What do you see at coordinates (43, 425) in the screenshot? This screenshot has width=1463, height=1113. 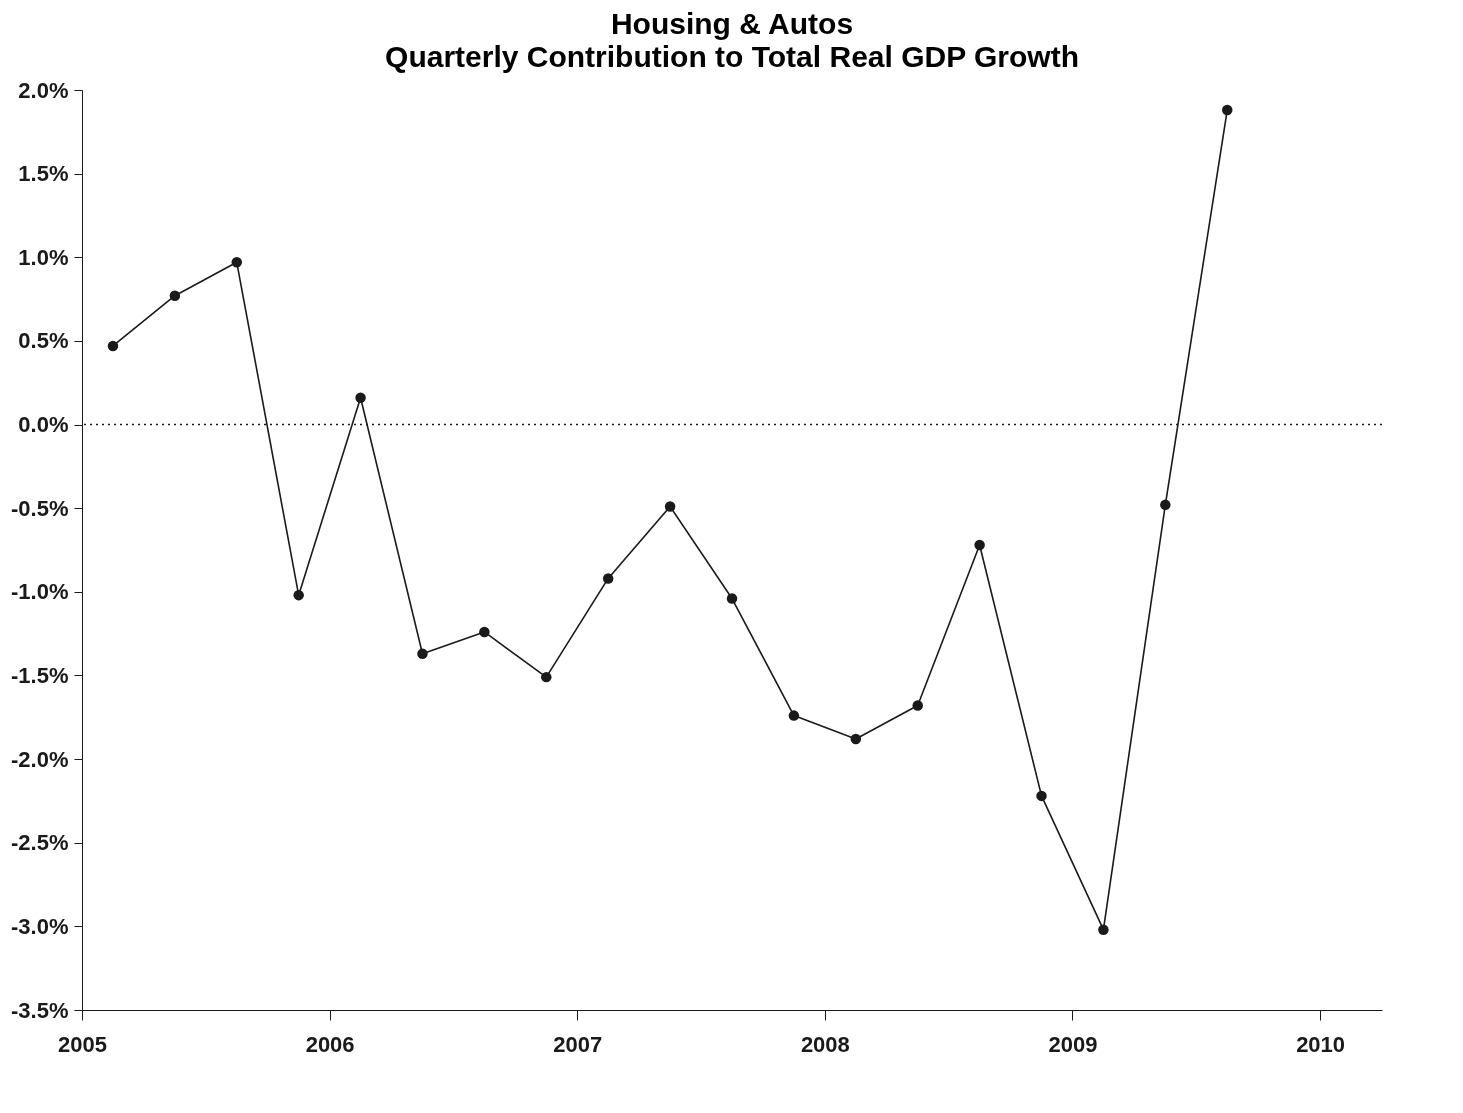 I see `y-tick-label: 0.0%` at bounding box center [43, 425].